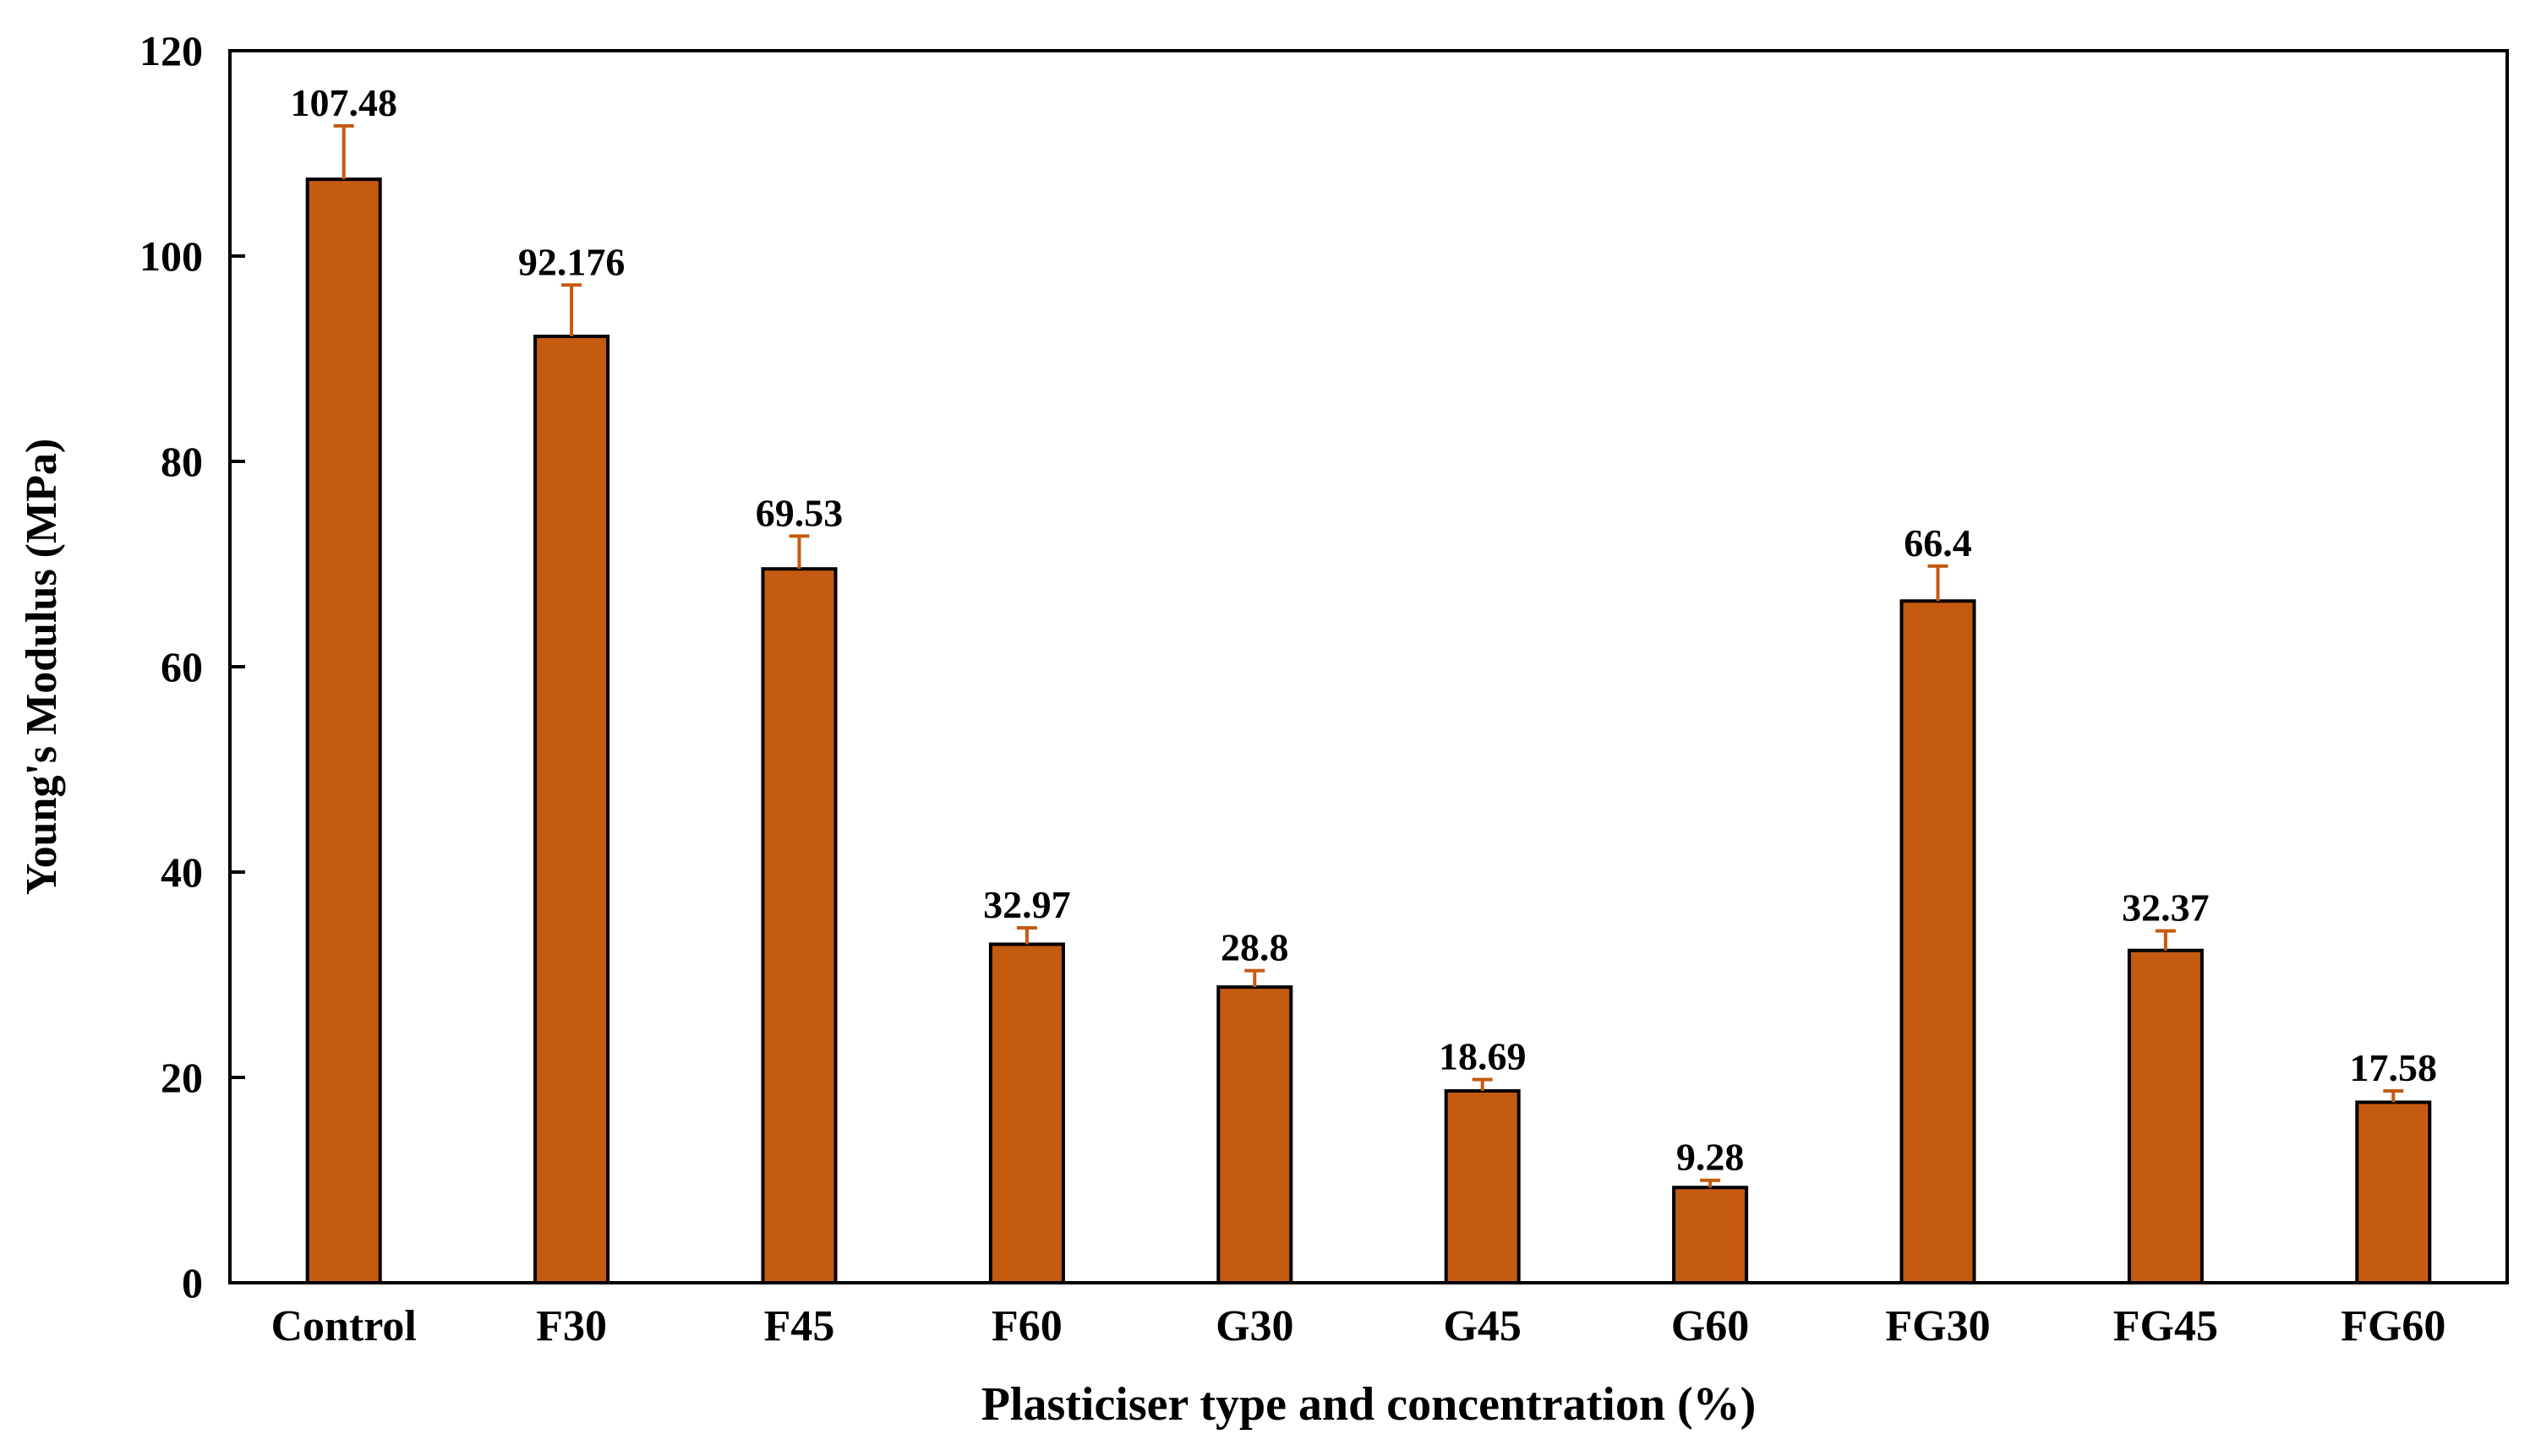 The width and height of the screenshot is (2541, 1456). What do you see at coordinates (572, 261) in the screenshot?
I see `value-label-f30: 92.176` at bounding box center [572, 261].